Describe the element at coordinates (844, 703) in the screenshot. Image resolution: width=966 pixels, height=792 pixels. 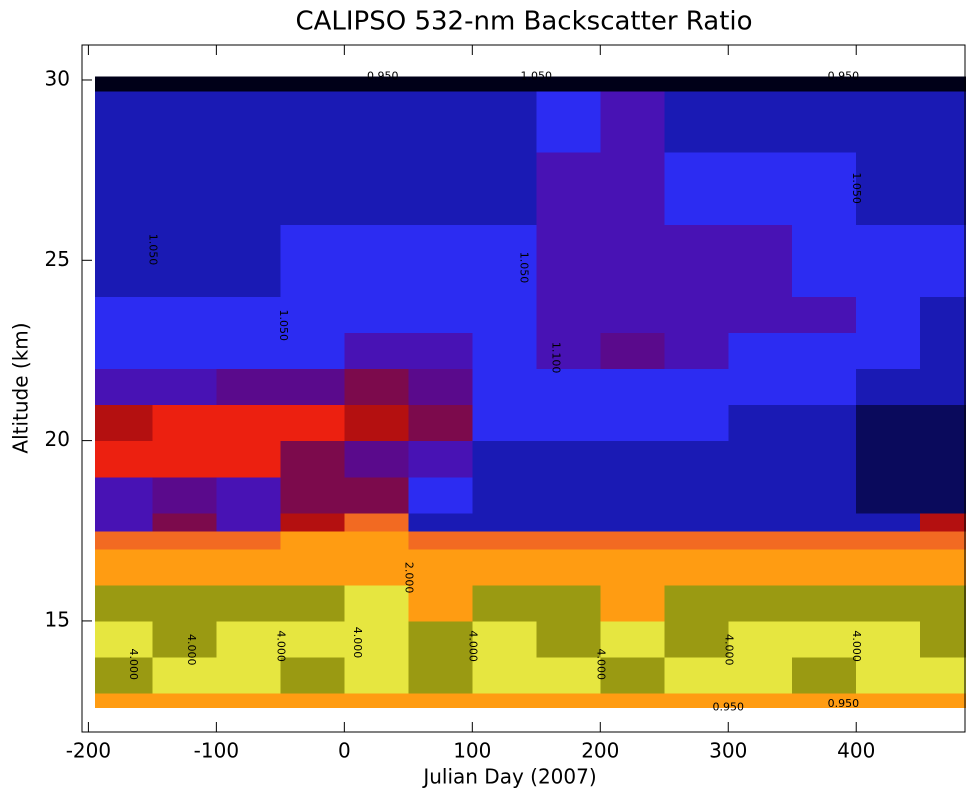
I see `contour-label: 0.950` at that location.